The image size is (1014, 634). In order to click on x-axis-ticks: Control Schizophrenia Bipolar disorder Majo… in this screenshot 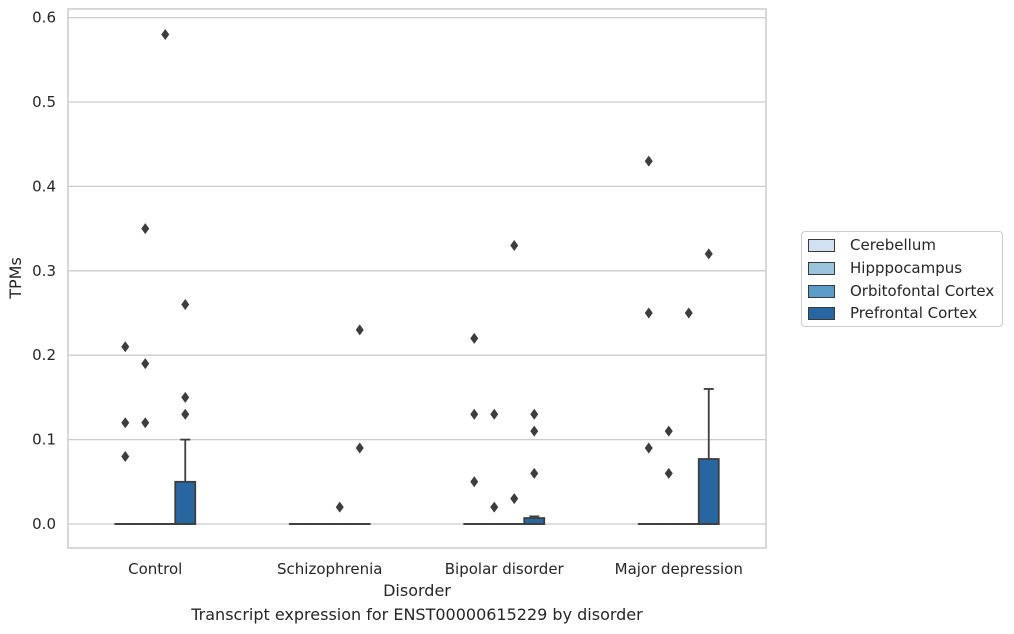, I will do `click(435, 569)`.